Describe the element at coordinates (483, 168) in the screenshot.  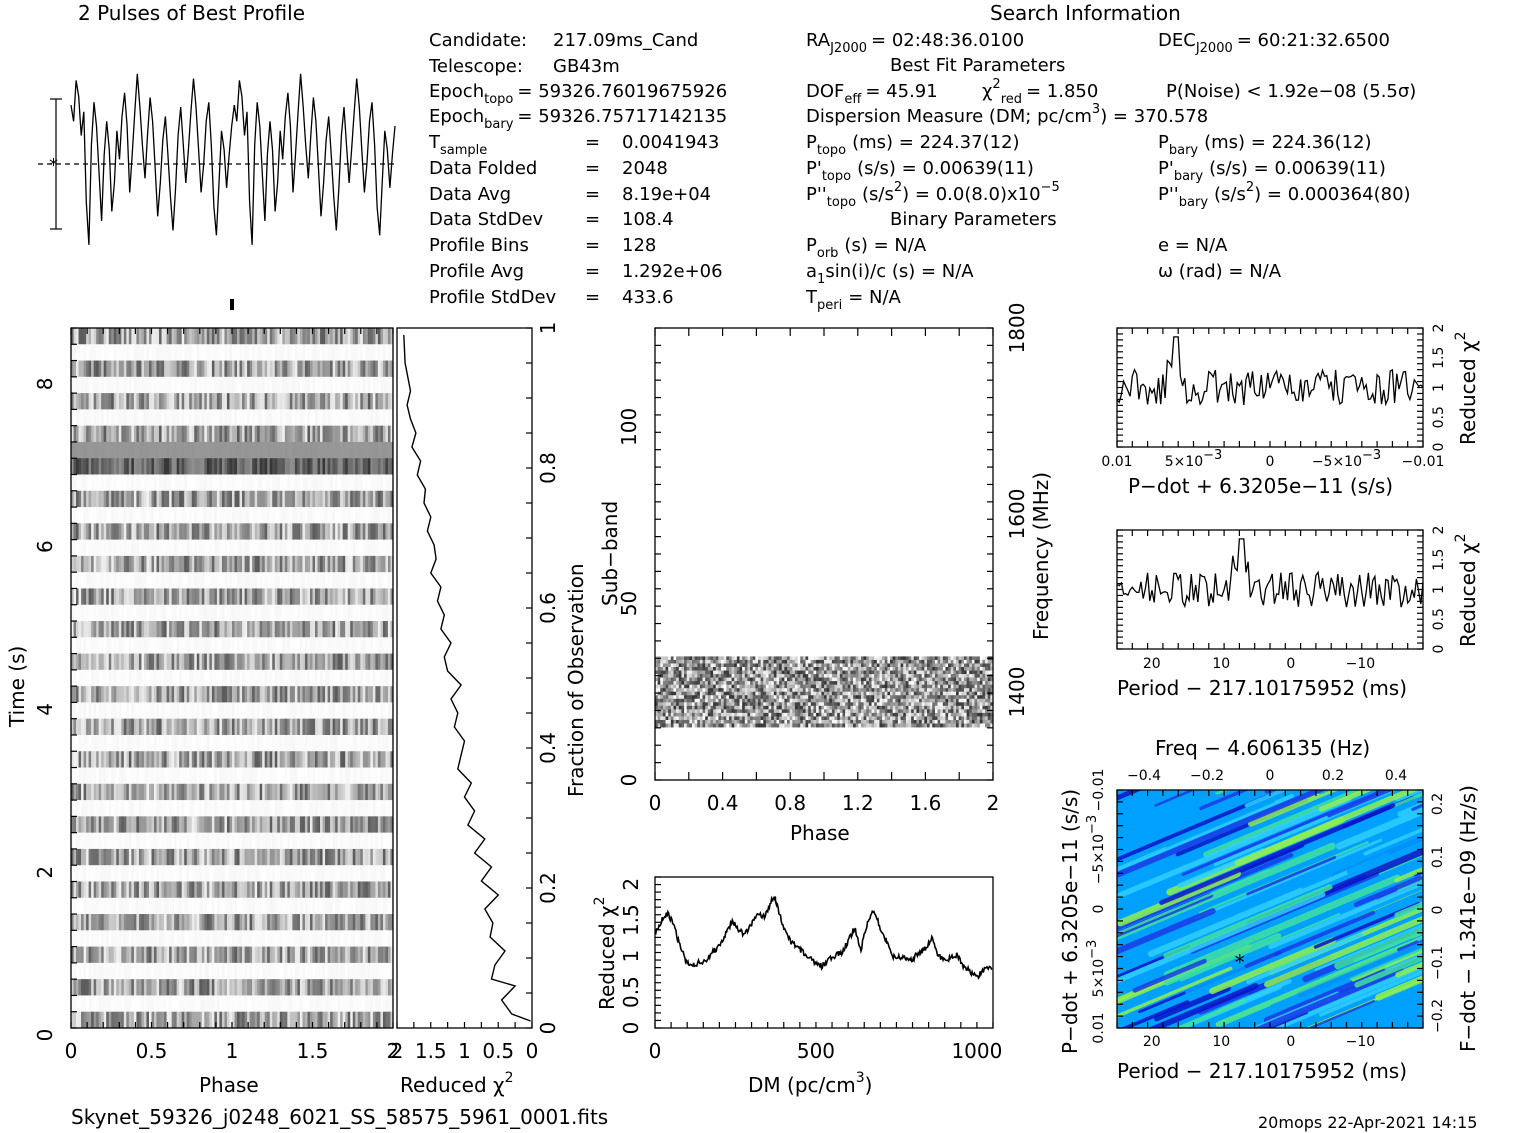
I see `data-folded-label: Data Folded` at that location.